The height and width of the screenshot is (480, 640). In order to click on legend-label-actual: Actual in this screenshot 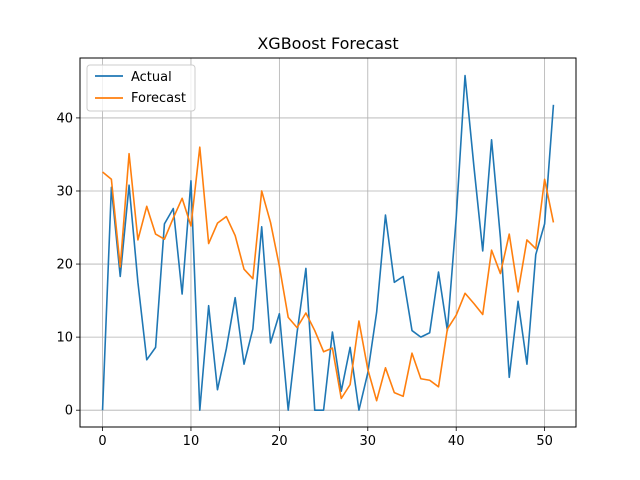, I will do `click(151, 77)`.